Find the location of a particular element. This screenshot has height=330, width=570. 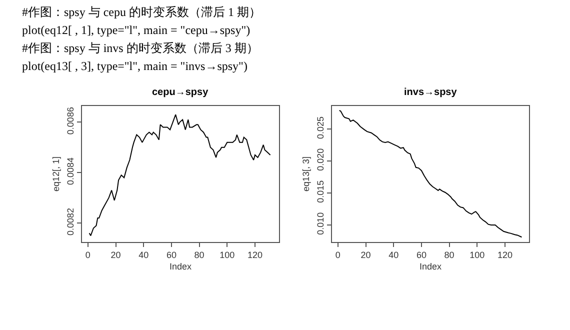

y-axis-title: eq12[, 1] is located at coordinates (55, 174).